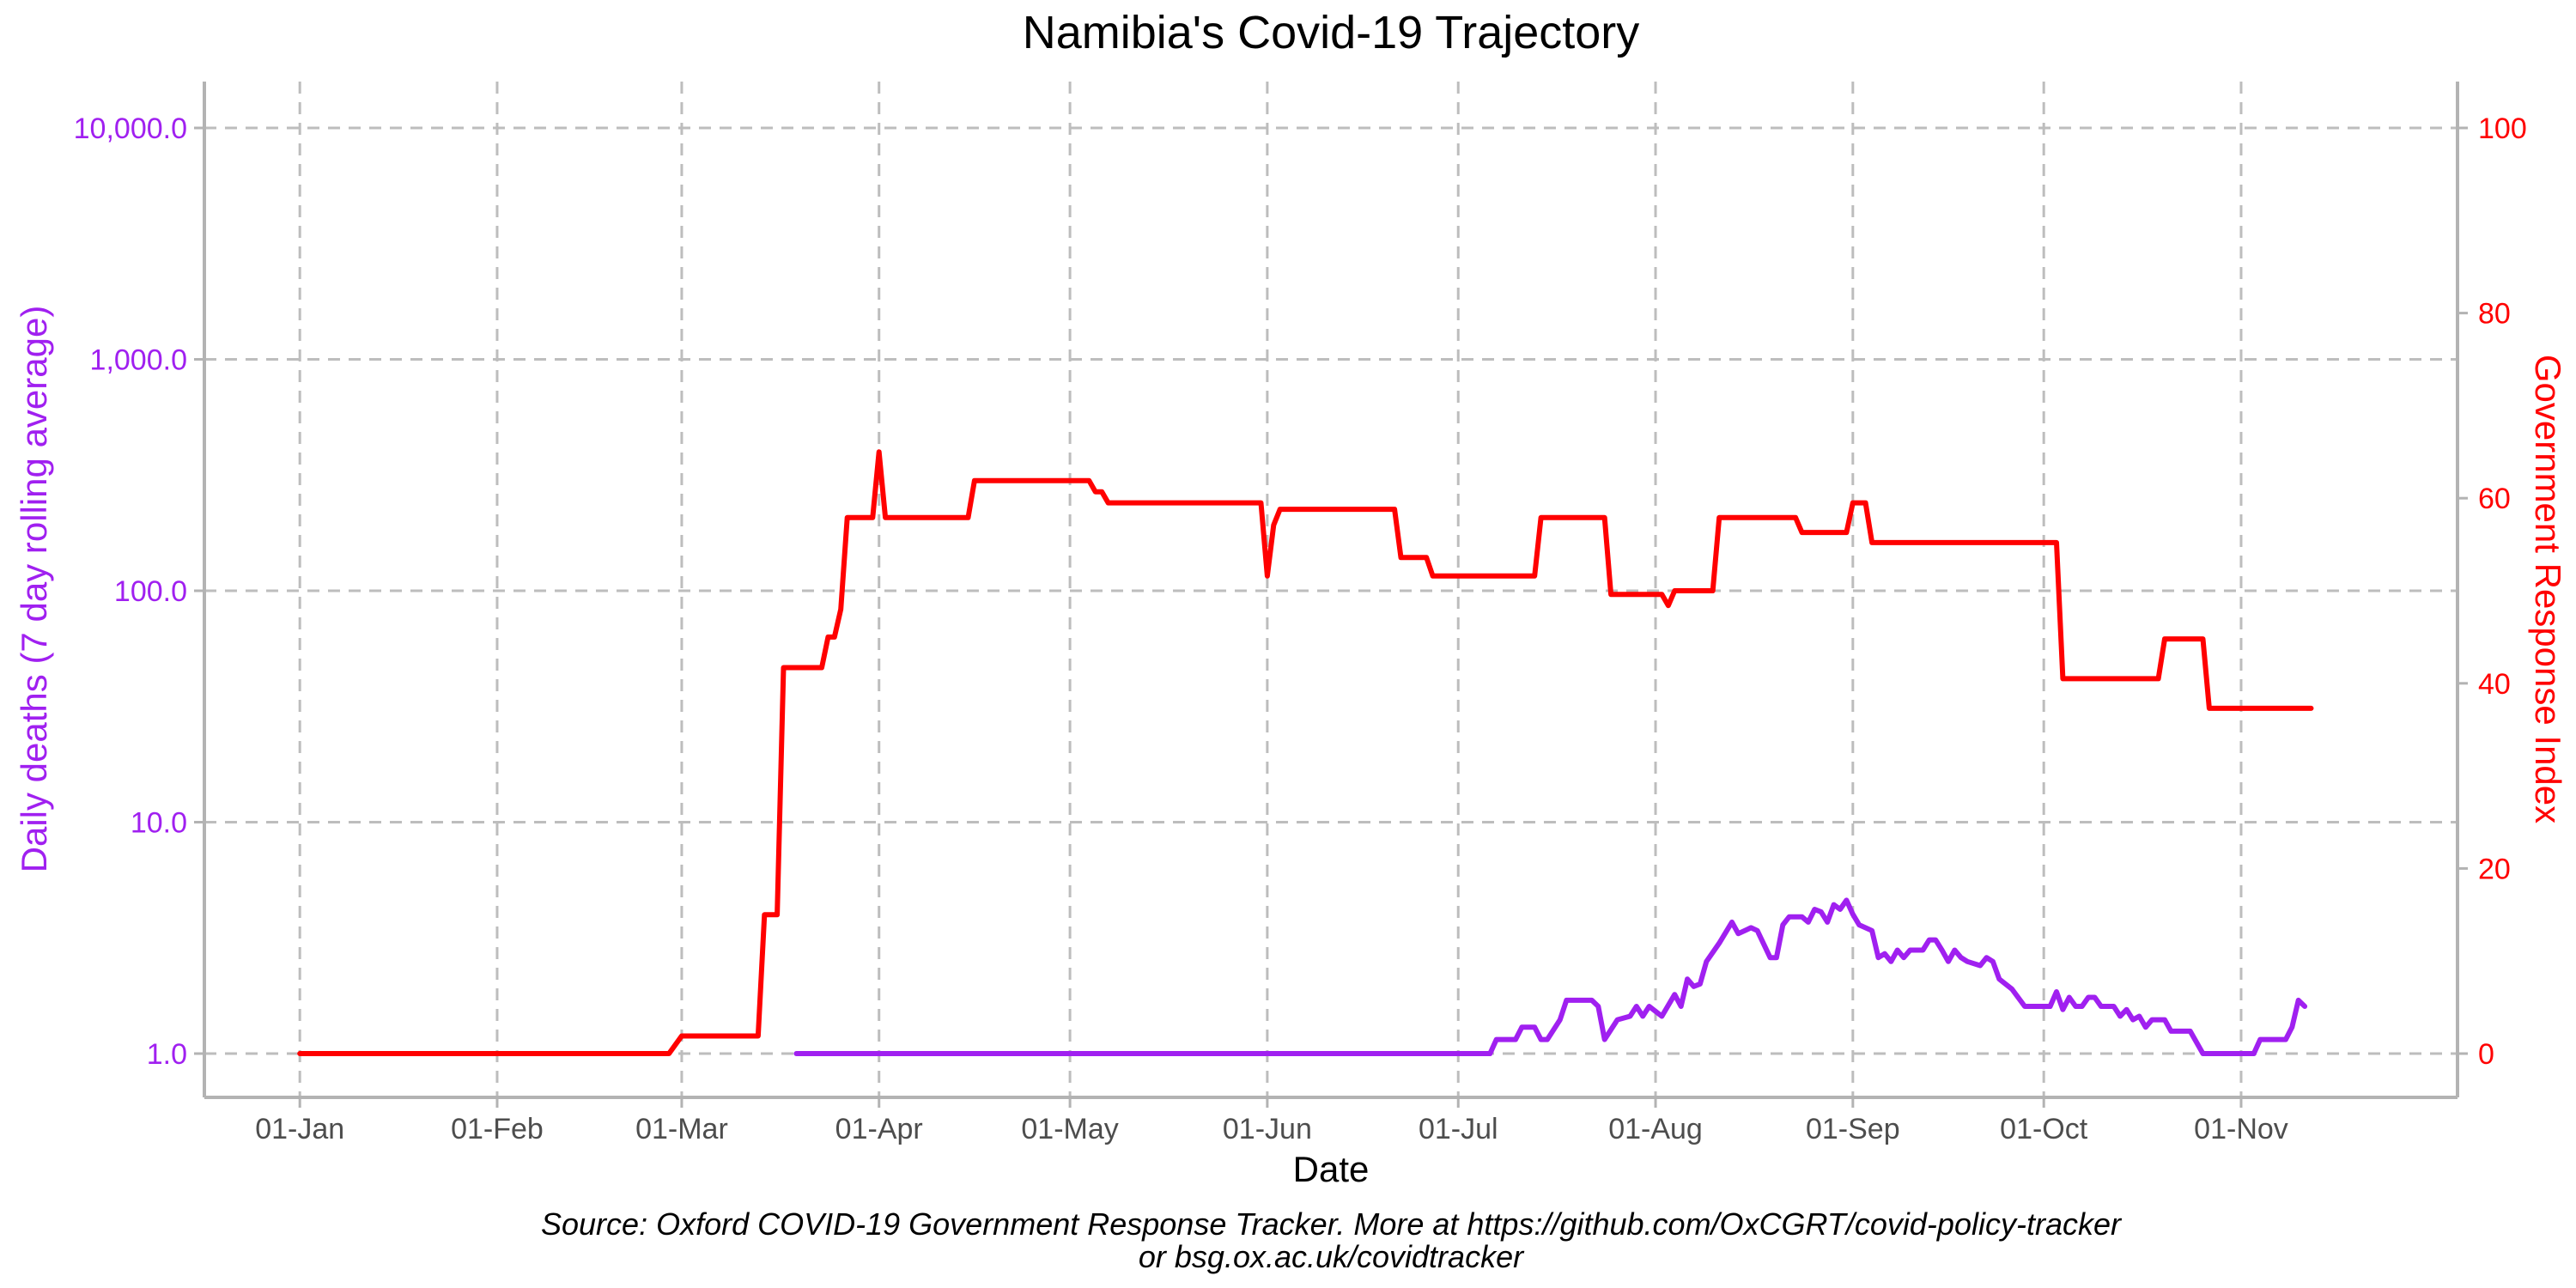 This screenshot has width=2576, height=1288. Describe the element at coordinates (150, 591) in the screenshot. I see `left-tick-label: 100.0` at that location.